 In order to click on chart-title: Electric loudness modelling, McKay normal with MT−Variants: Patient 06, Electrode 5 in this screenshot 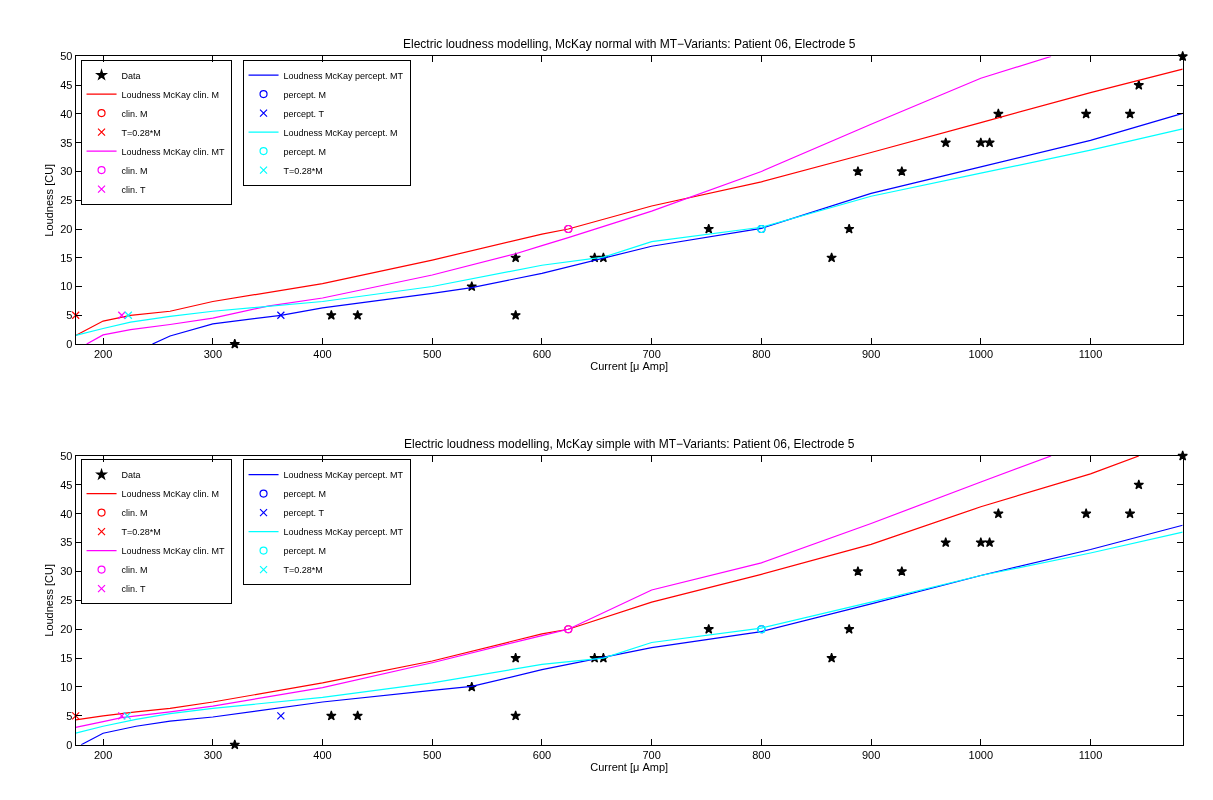, I will do `click(629, 44)`.